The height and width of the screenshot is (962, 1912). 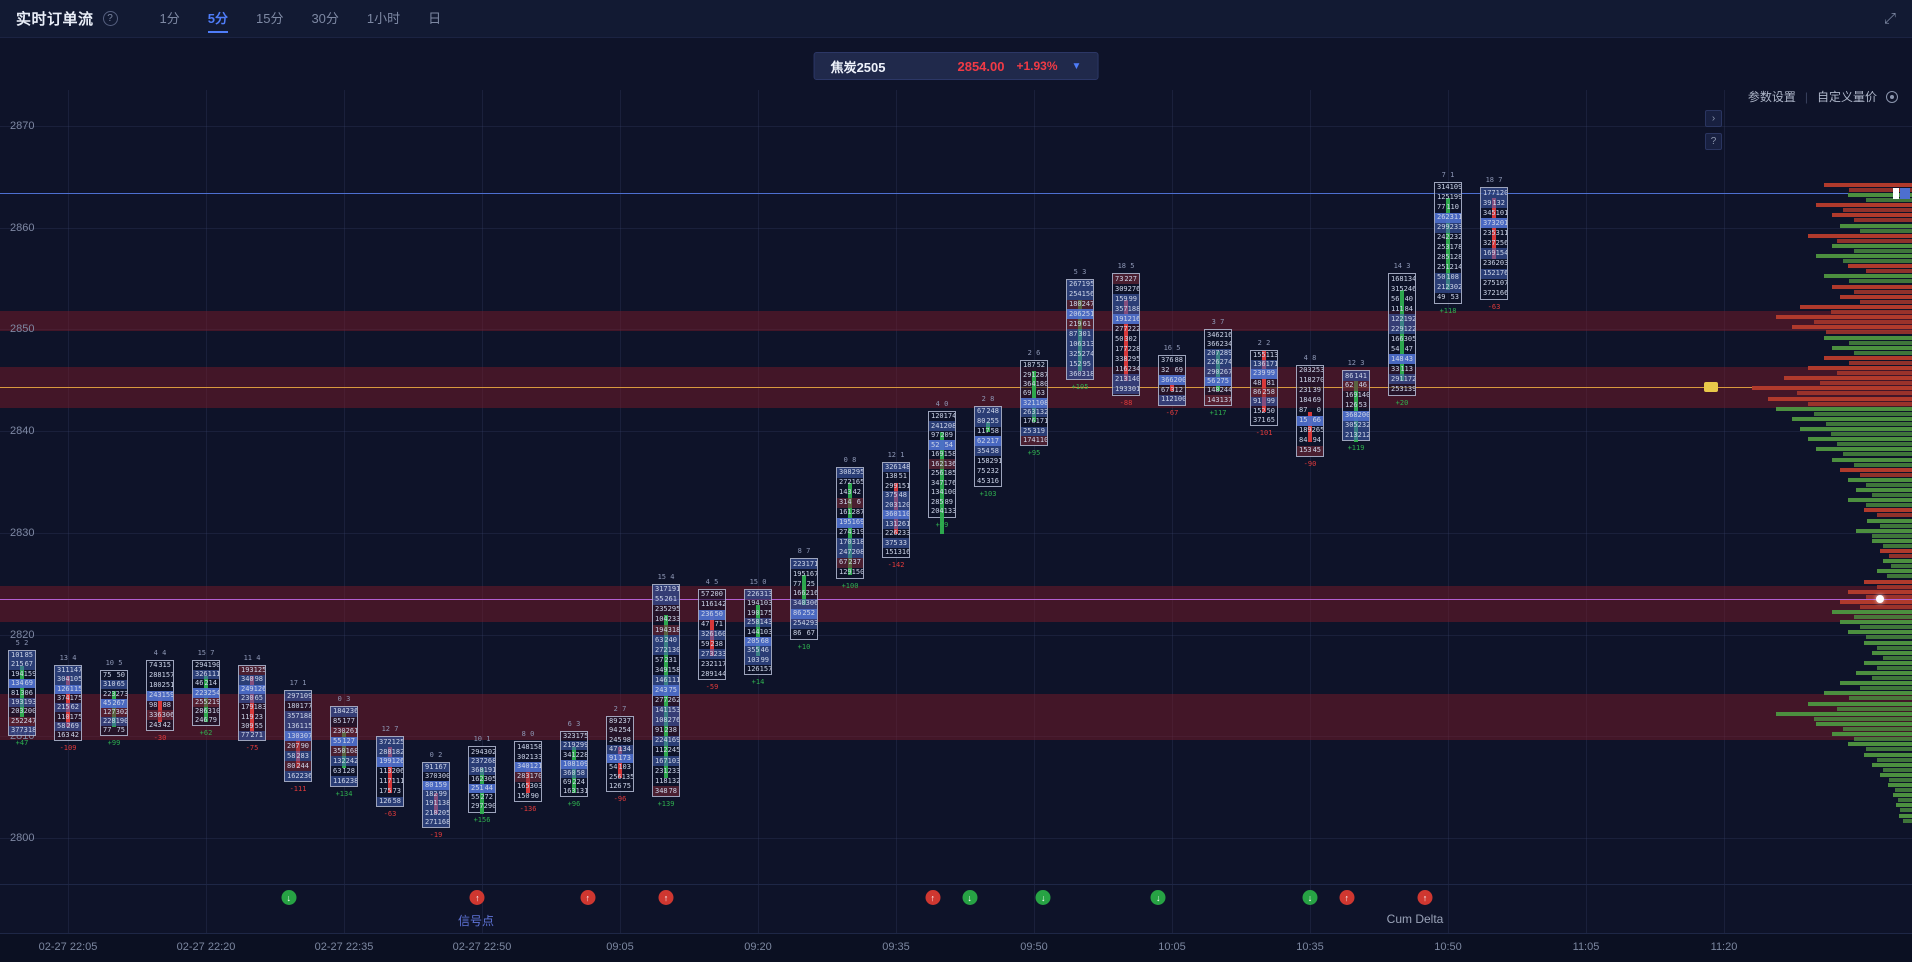 What do you see at coordinates (206, 702) in the screenshot?
I see `footprint-cell: 255 219` at bounding box center [206, 702].